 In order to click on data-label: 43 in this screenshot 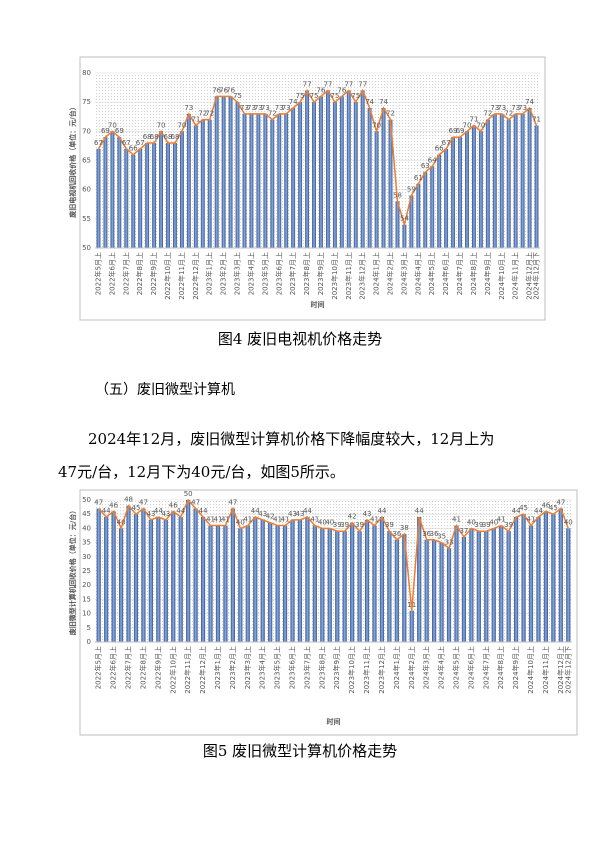, I will do `click(292, 514)`.